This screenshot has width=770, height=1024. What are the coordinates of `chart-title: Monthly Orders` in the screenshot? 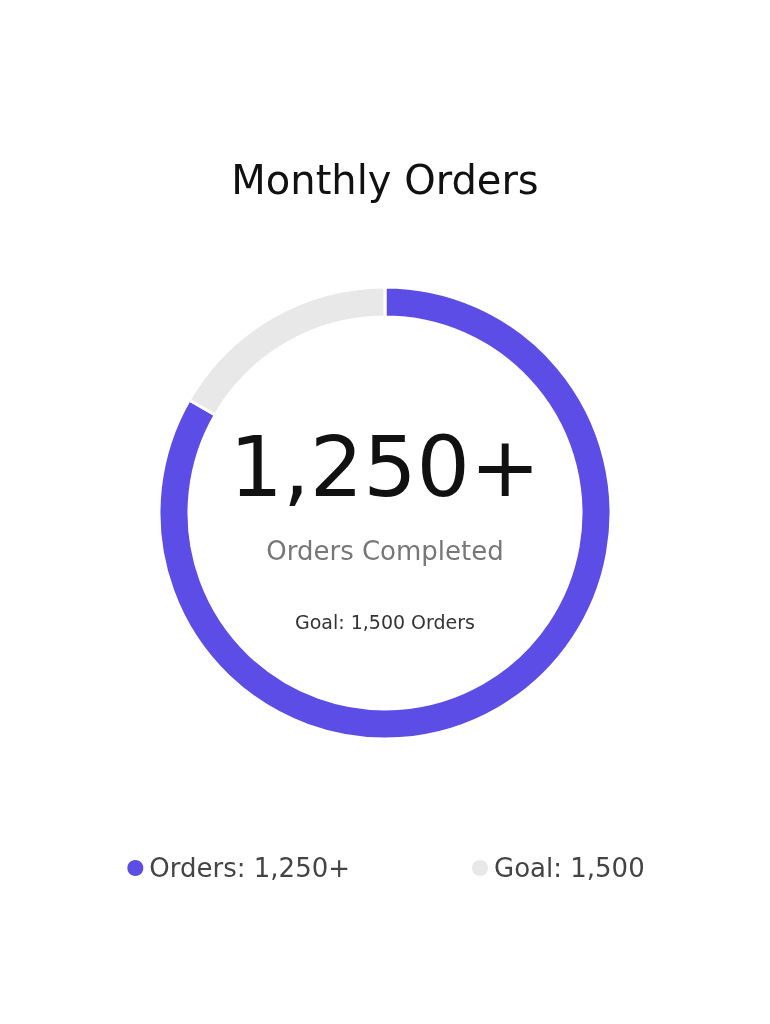 It's located at (385, 180).